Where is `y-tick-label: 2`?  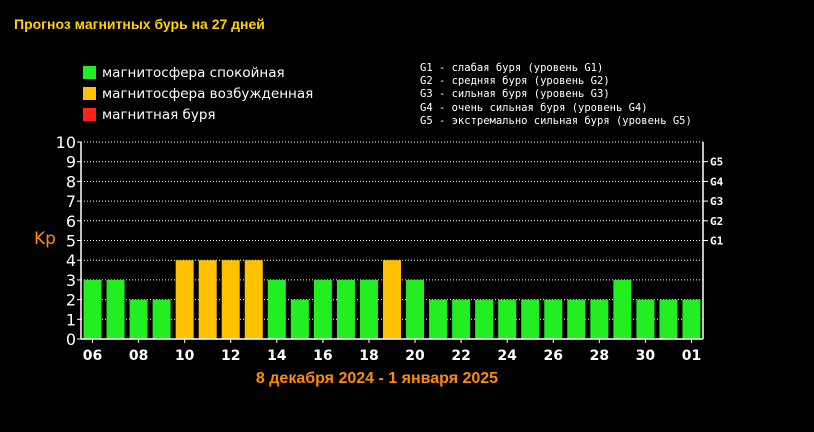 y-tick-label: 2 is located at coordinates (71, 300).